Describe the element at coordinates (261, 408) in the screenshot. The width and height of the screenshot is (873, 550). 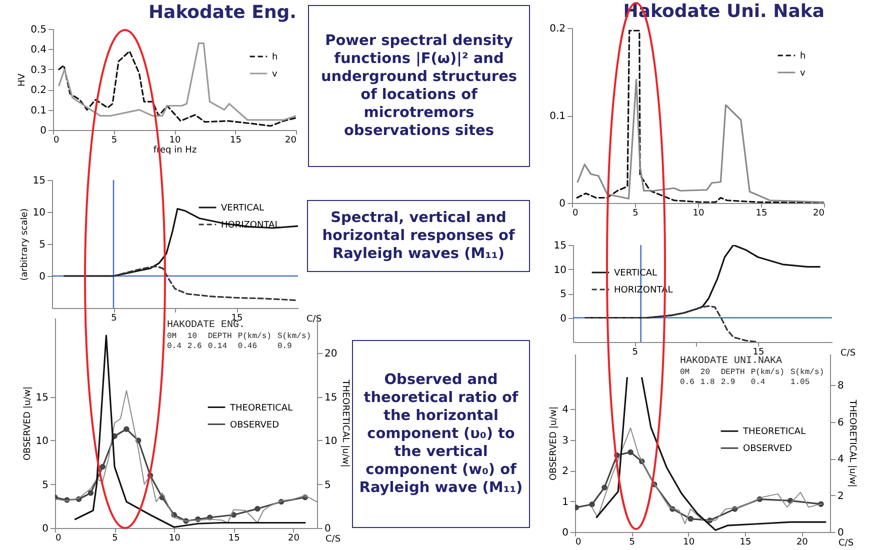
I see `legend-label: THEORETICAL` at that location.